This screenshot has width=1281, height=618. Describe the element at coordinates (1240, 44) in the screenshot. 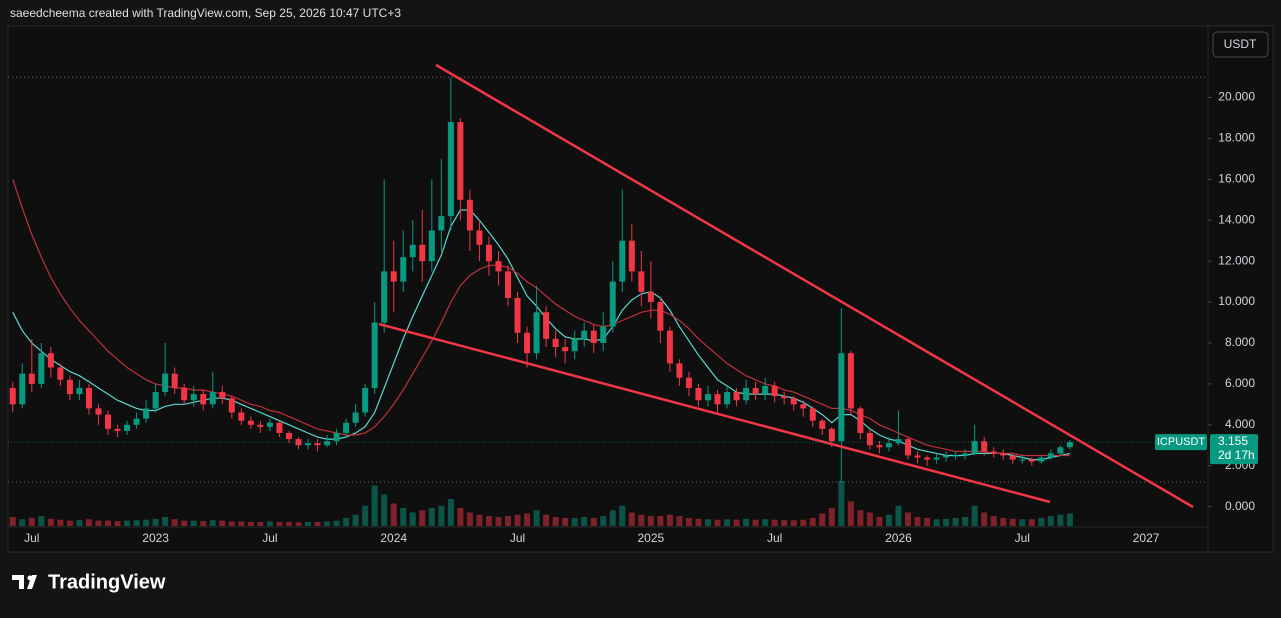

I see `currency-button` at that location.